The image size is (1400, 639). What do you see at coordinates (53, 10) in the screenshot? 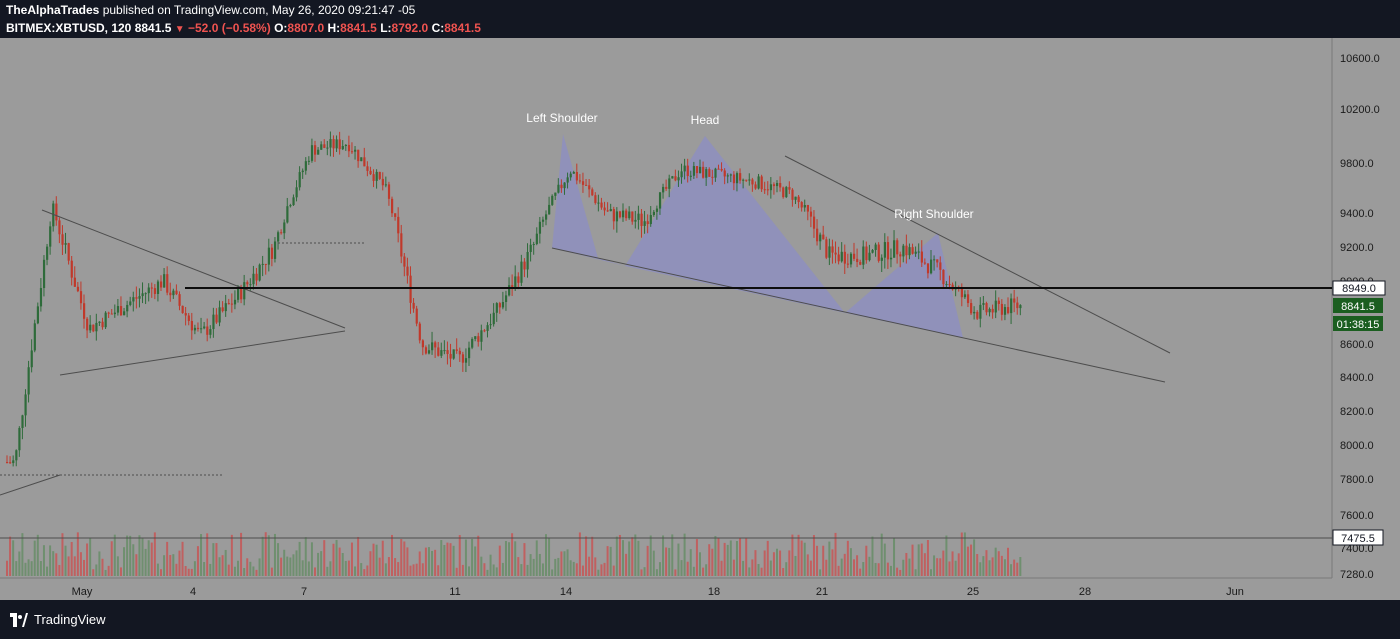
I see `author-name: TheAlphaTrades` at bounding box center [53, 10].